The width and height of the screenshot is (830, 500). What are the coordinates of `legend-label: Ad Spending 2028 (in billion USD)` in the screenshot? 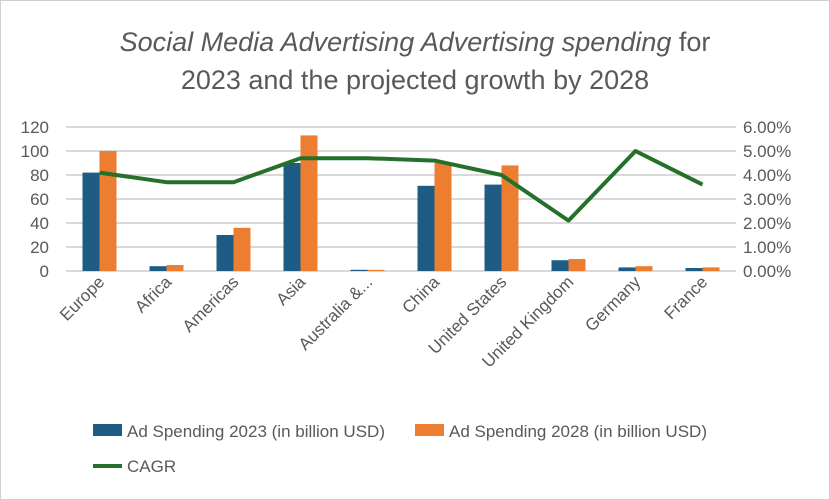 It's located at (578, 431).